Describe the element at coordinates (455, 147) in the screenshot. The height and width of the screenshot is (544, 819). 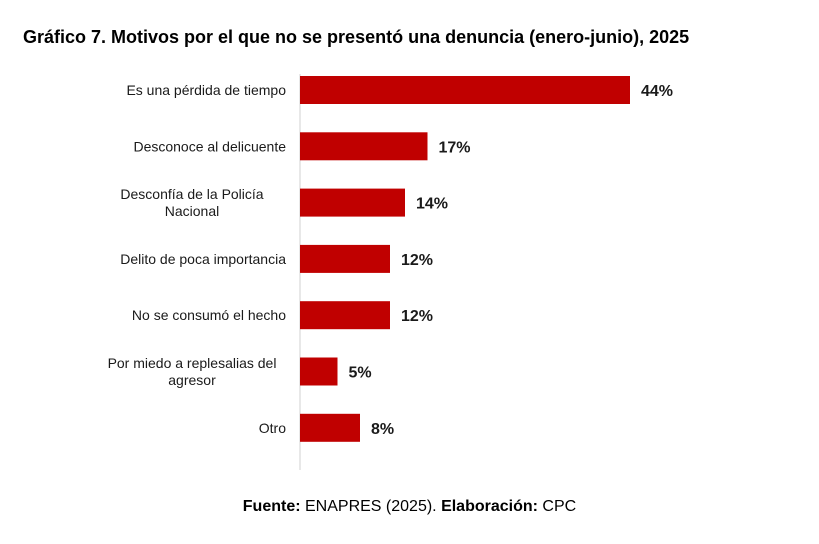
I see `bar-value-label: 17%` at that location.